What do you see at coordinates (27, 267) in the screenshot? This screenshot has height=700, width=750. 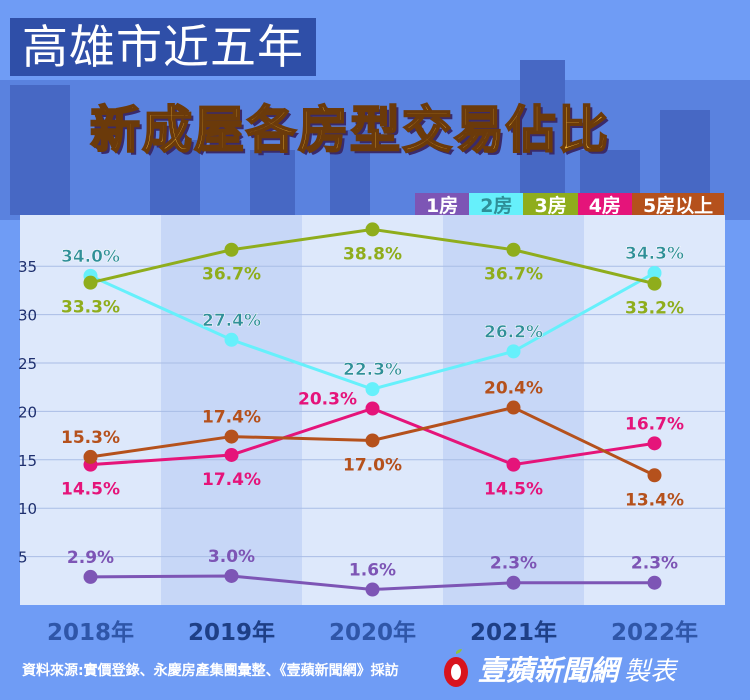 I see `y-tick-label: 35` at bounding box center [27, 267].